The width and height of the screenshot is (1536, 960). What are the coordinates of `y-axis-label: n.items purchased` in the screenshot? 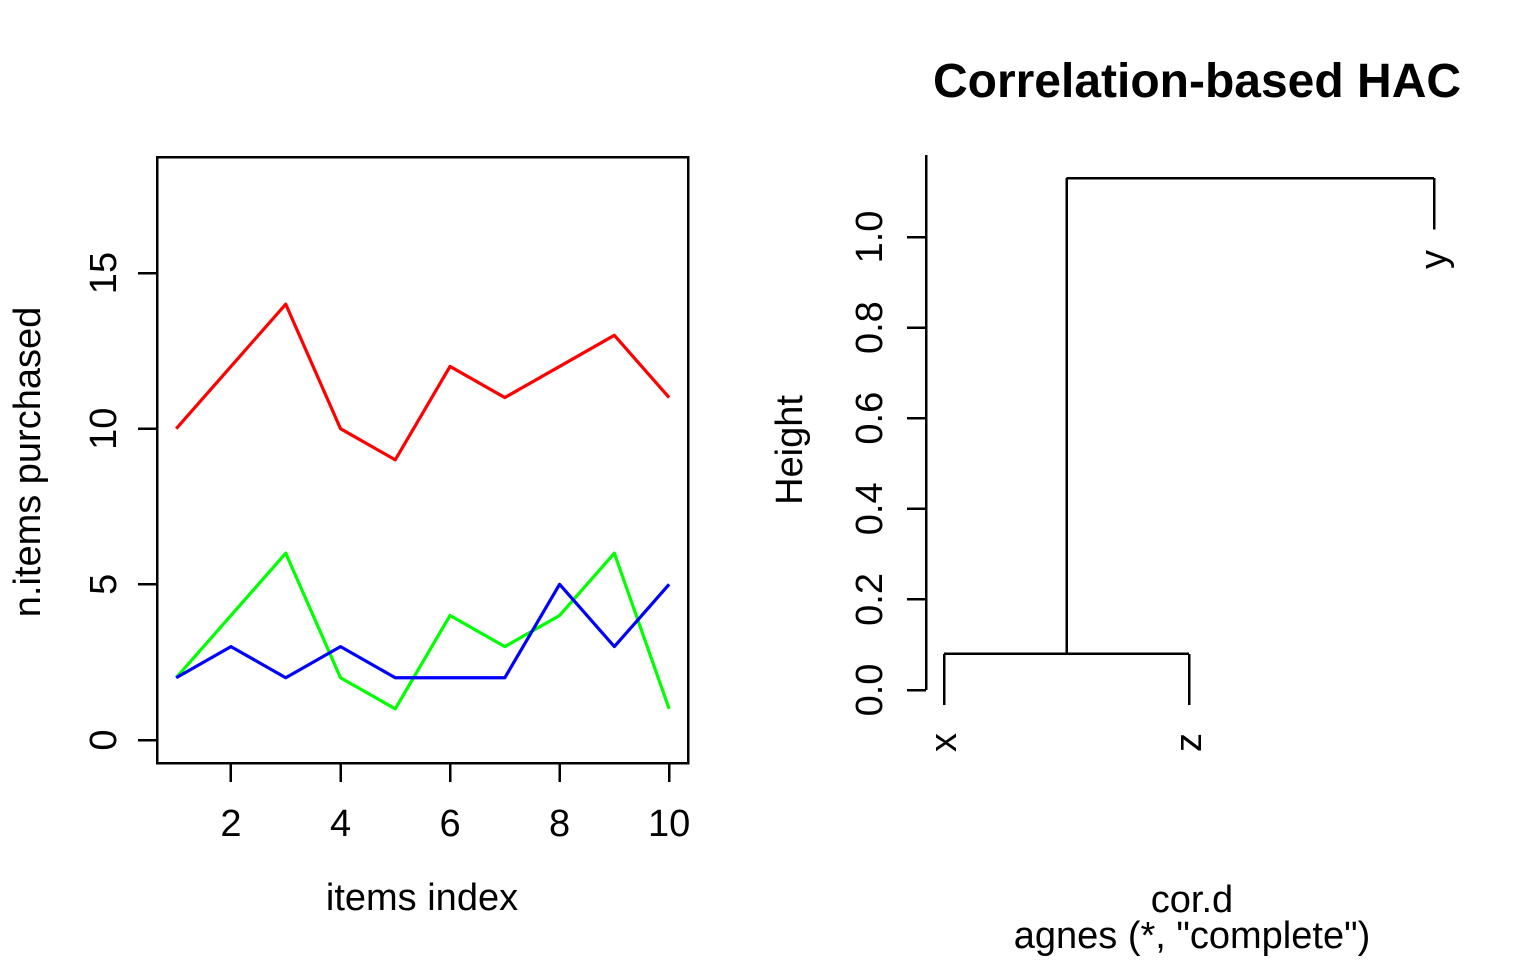 It's located at (28, 462).